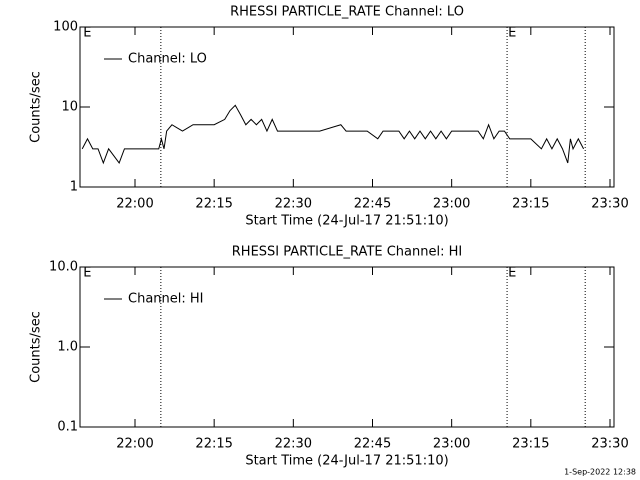 This screenshot has height=480, width=640. Describe the element at coordinates (67, 347) in the screenshot. I see `y-tick-label: 1.0` at that location.